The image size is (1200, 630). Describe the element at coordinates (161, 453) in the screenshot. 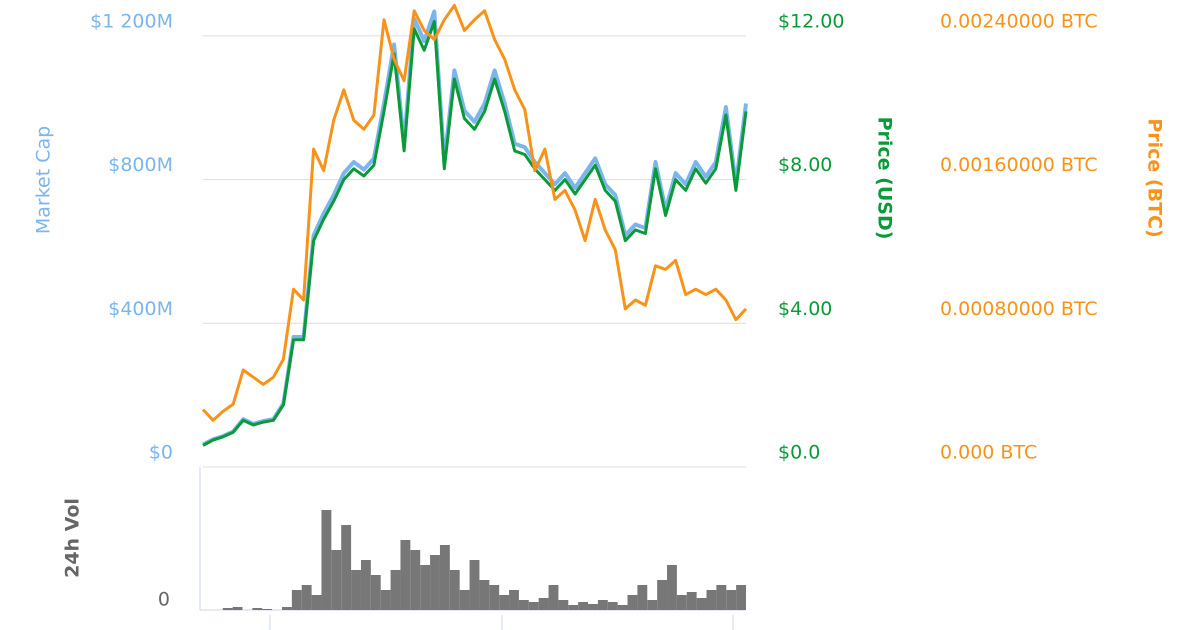

I see `y-tick-label: $0` at that location.